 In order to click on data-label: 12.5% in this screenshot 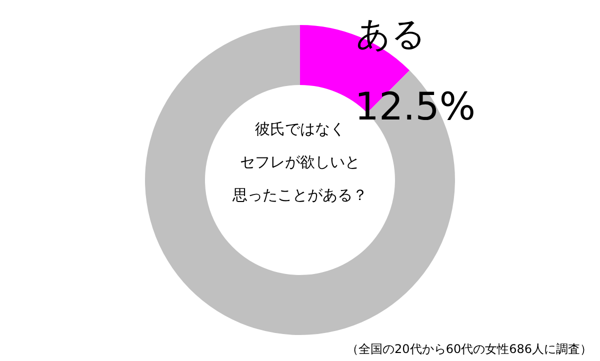, I will do `click(415, 106)`.